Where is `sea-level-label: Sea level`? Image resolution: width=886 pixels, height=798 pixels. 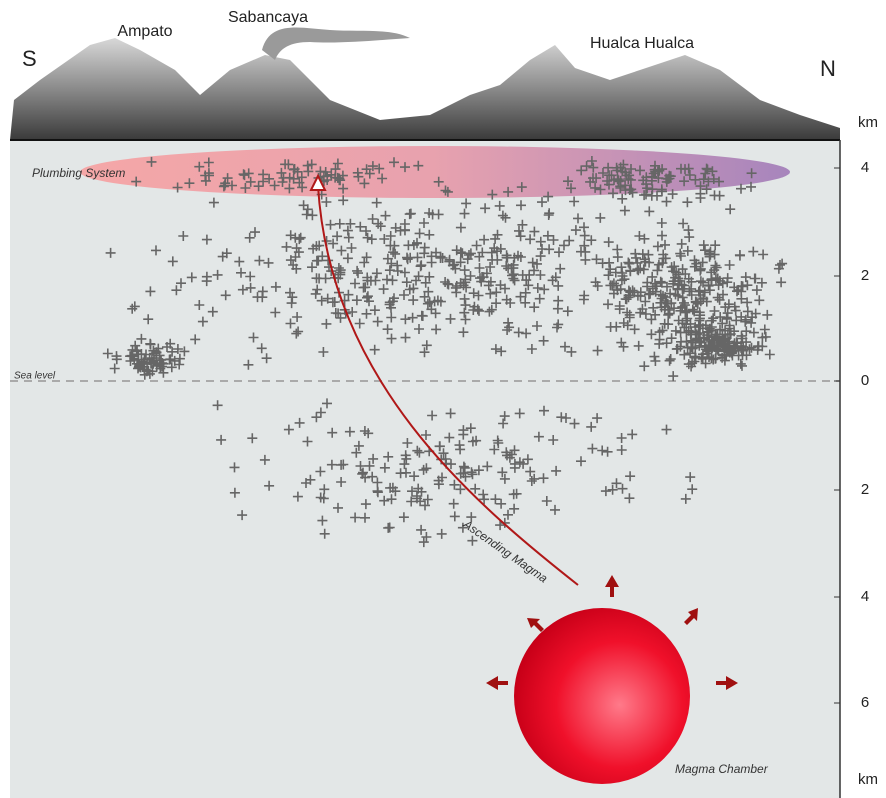
sea-level-label: Sea level is located at coordinates (35, 376).